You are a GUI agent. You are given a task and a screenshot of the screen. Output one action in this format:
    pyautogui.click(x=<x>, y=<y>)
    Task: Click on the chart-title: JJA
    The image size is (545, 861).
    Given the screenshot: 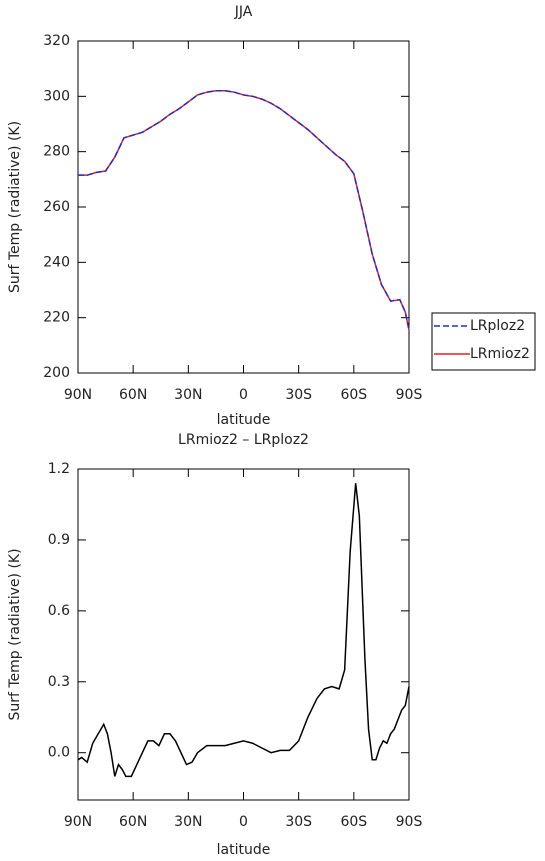 What is the action you would take?
    pyautogui.click(x=243, y=12)
    